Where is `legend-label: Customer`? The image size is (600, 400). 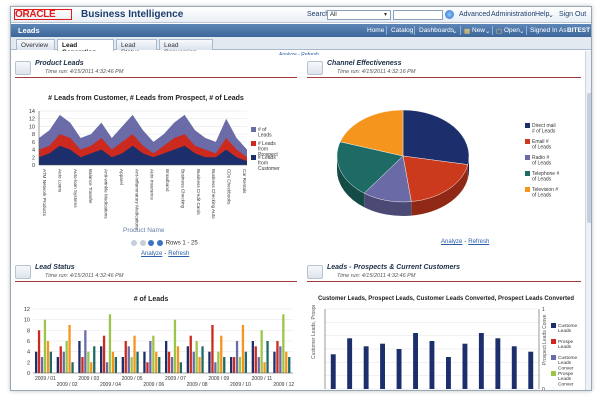 legend-label: Customer is located at coordinates (269, 169).